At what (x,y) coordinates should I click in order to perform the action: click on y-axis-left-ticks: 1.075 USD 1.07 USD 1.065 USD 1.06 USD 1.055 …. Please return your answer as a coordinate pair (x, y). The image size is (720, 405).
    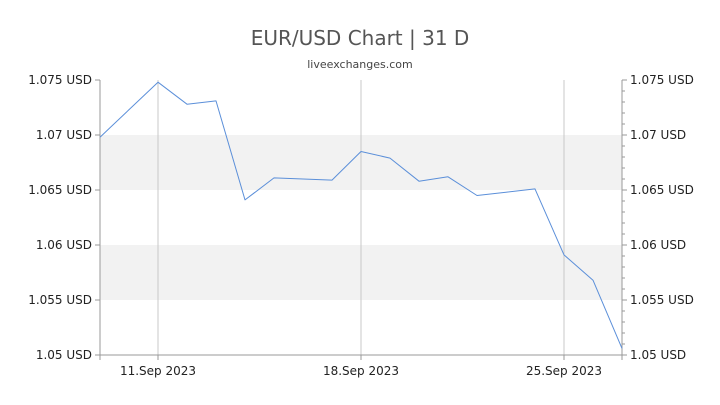
    Looking at the image, I should click on (64, 217).